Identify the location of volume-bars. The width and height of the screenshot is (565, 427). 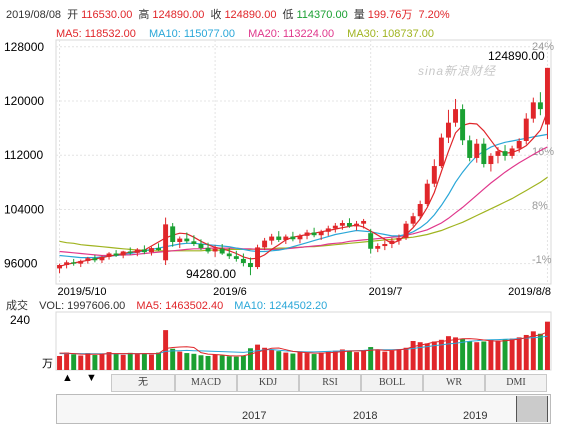
(303, 341).